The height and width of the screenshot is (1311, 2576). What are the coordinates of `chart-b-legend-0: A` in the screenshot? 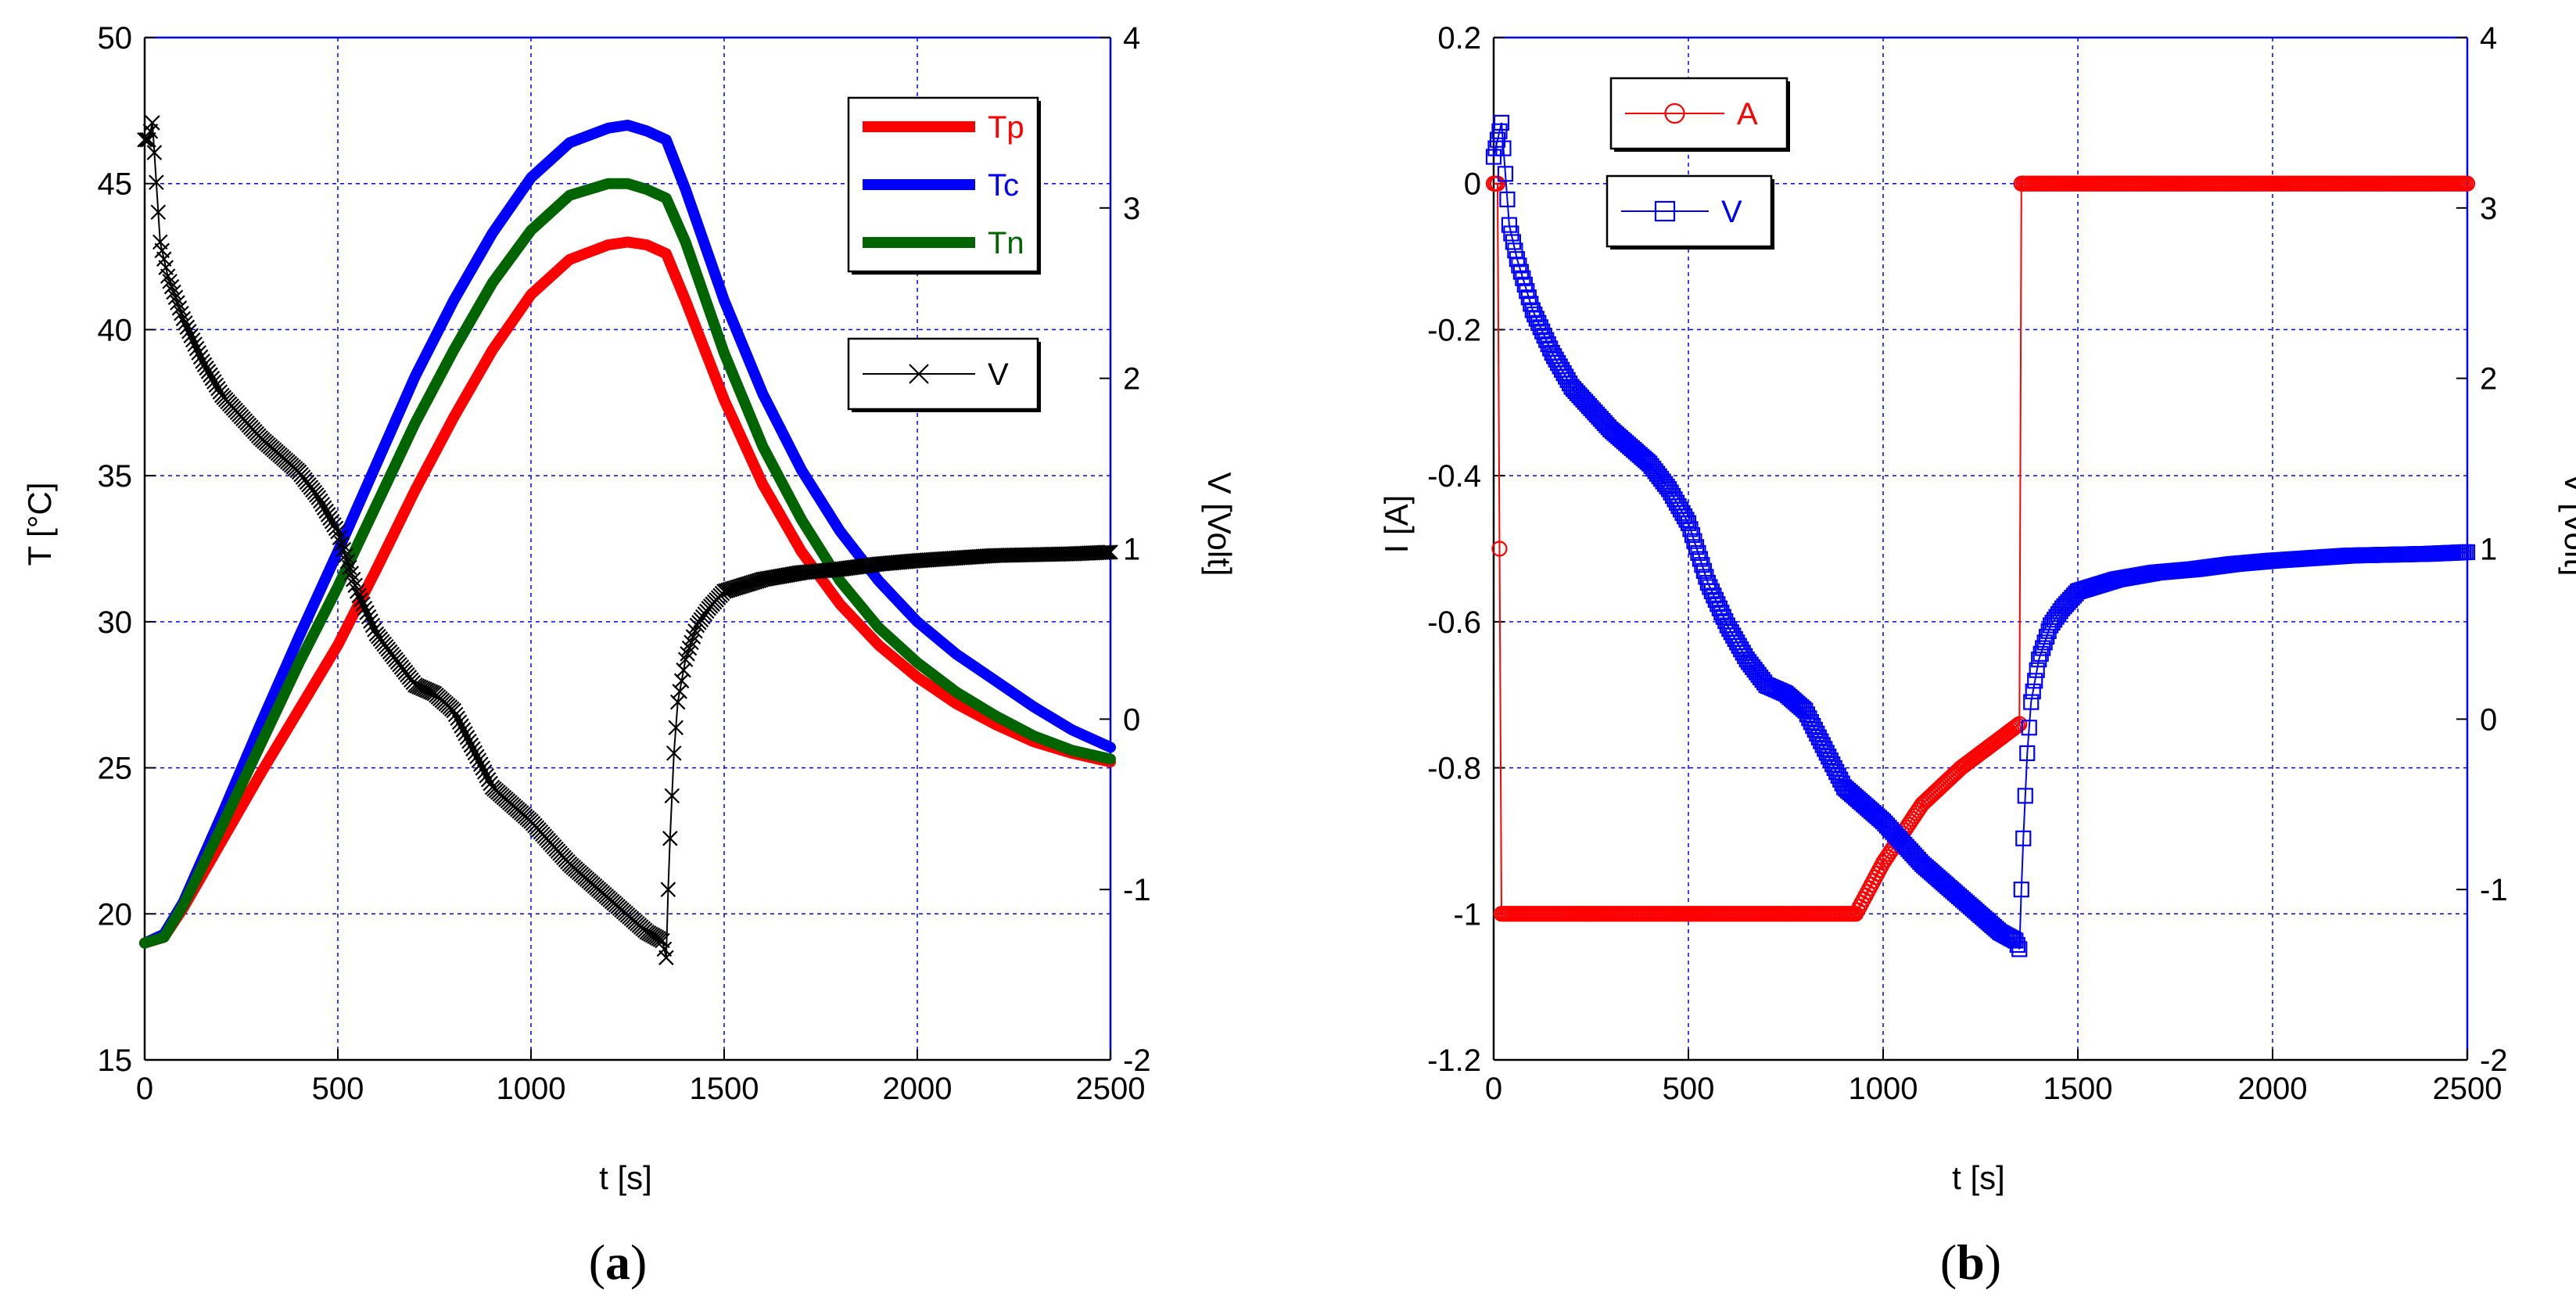 It's located at (1699, 115).